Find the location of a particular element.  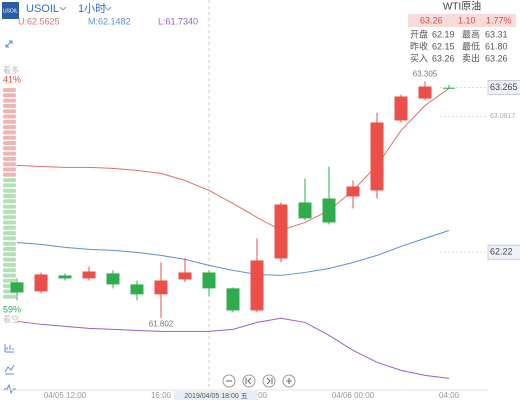

grid-layer is located at coordinates (464, 170).